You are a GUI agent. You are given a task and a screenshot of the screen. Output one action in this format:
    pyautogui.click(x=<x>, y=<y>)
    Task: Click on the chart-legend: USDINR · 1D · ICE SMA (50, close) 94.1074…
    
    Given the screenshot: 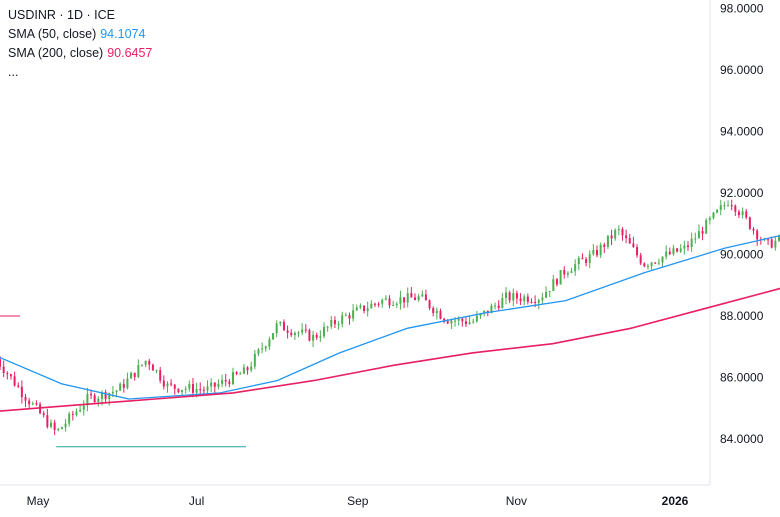 What is the action you would take?
    pyautogui.click(x=80, y=44)
    